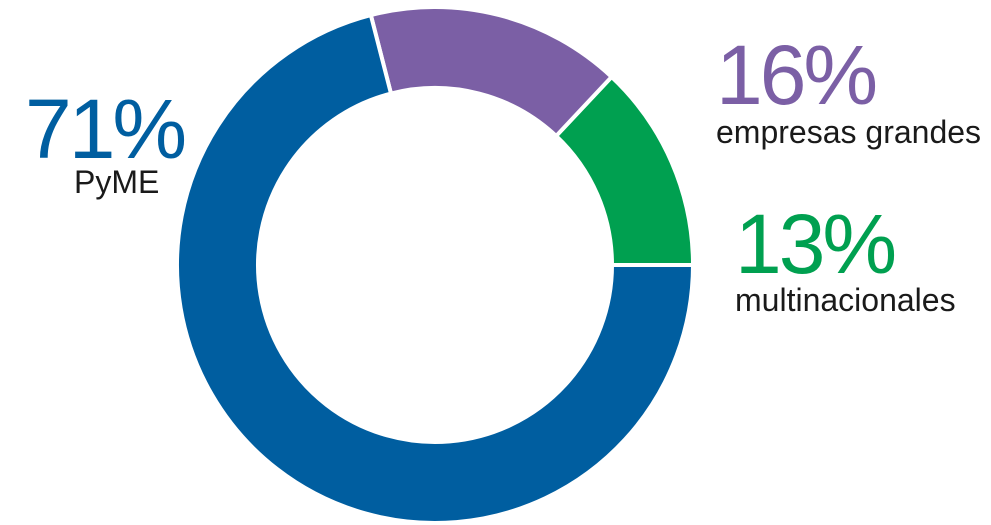 This screenshot has height=525, width=991. Describe the element at coordinates (106, 129) in the screenshot. I see `slice-label-pyme-percent: 71%` at that location.